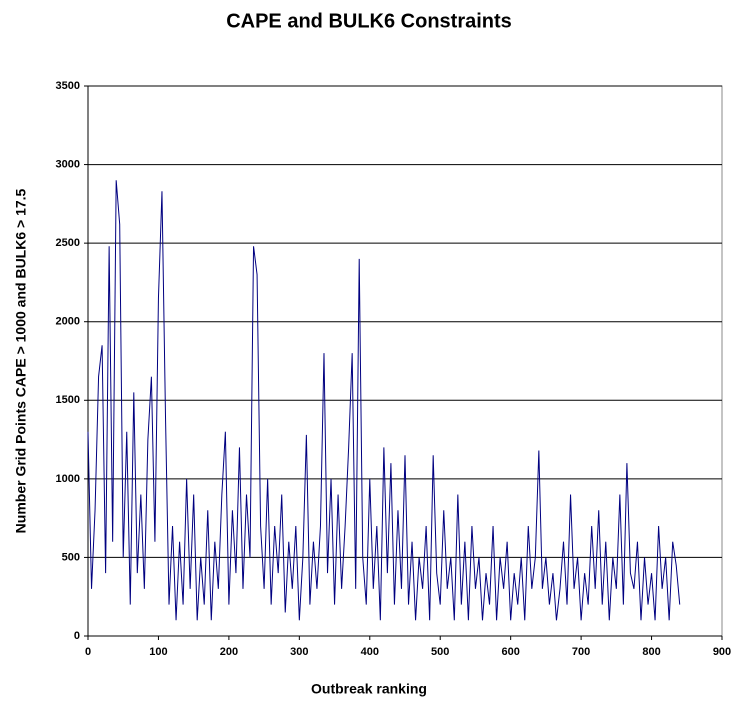 The width and height of the screenshot is (738, 705). I want to click on y-tick-label: 0, so click(77, 636).